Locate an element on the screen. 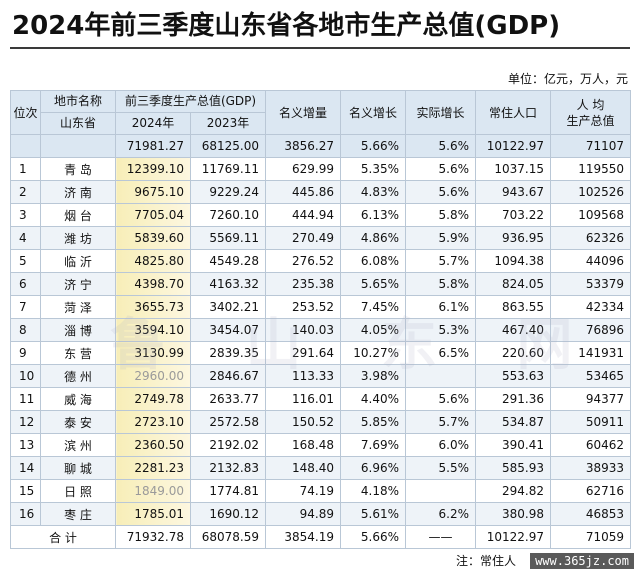  per-capita-cell: 102526 is located at coordinates (591, 192).